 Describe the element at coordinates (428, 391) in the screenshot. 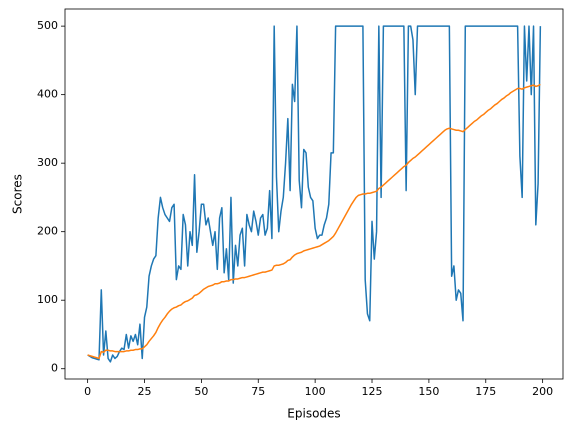

I see `x-tick-label: 150` at that location.